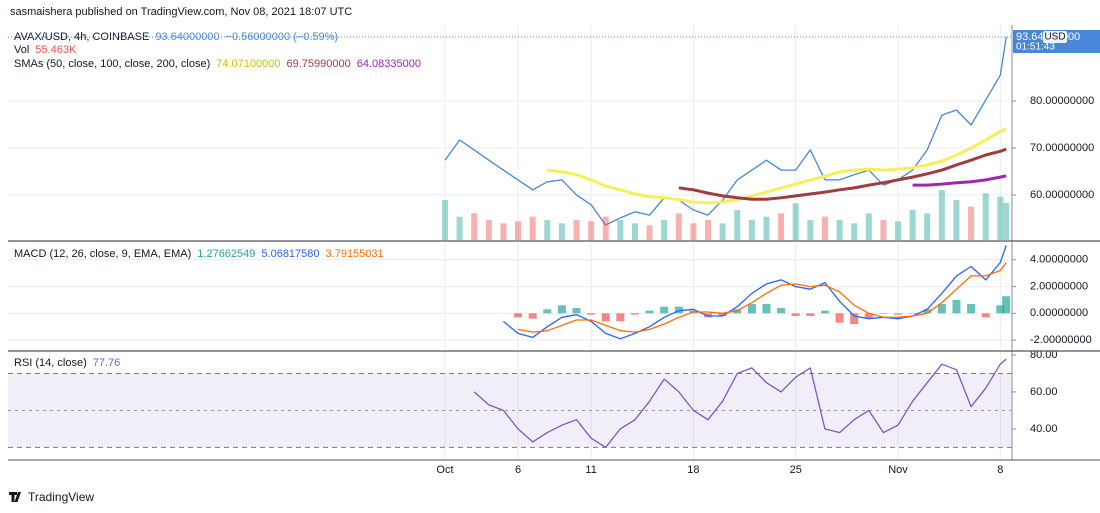  What do you see at coordinates (1062, 195) in the screenshot?
I see `y-tick-label: 60.00000000` at bounding box center [1062, 195].